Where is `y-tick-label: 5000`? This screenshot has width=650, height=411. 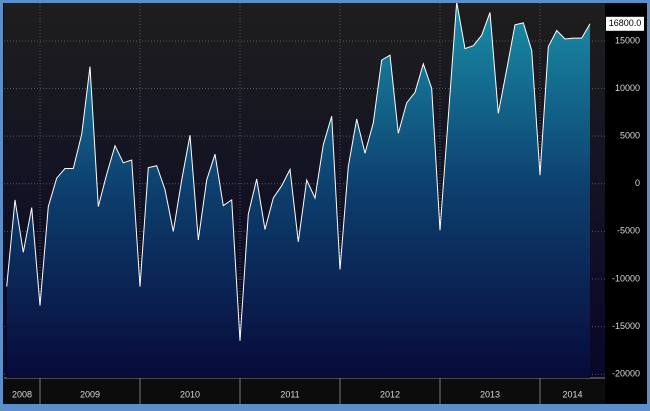
y-tick-label: 5000 is located at coordinates (630, 136).